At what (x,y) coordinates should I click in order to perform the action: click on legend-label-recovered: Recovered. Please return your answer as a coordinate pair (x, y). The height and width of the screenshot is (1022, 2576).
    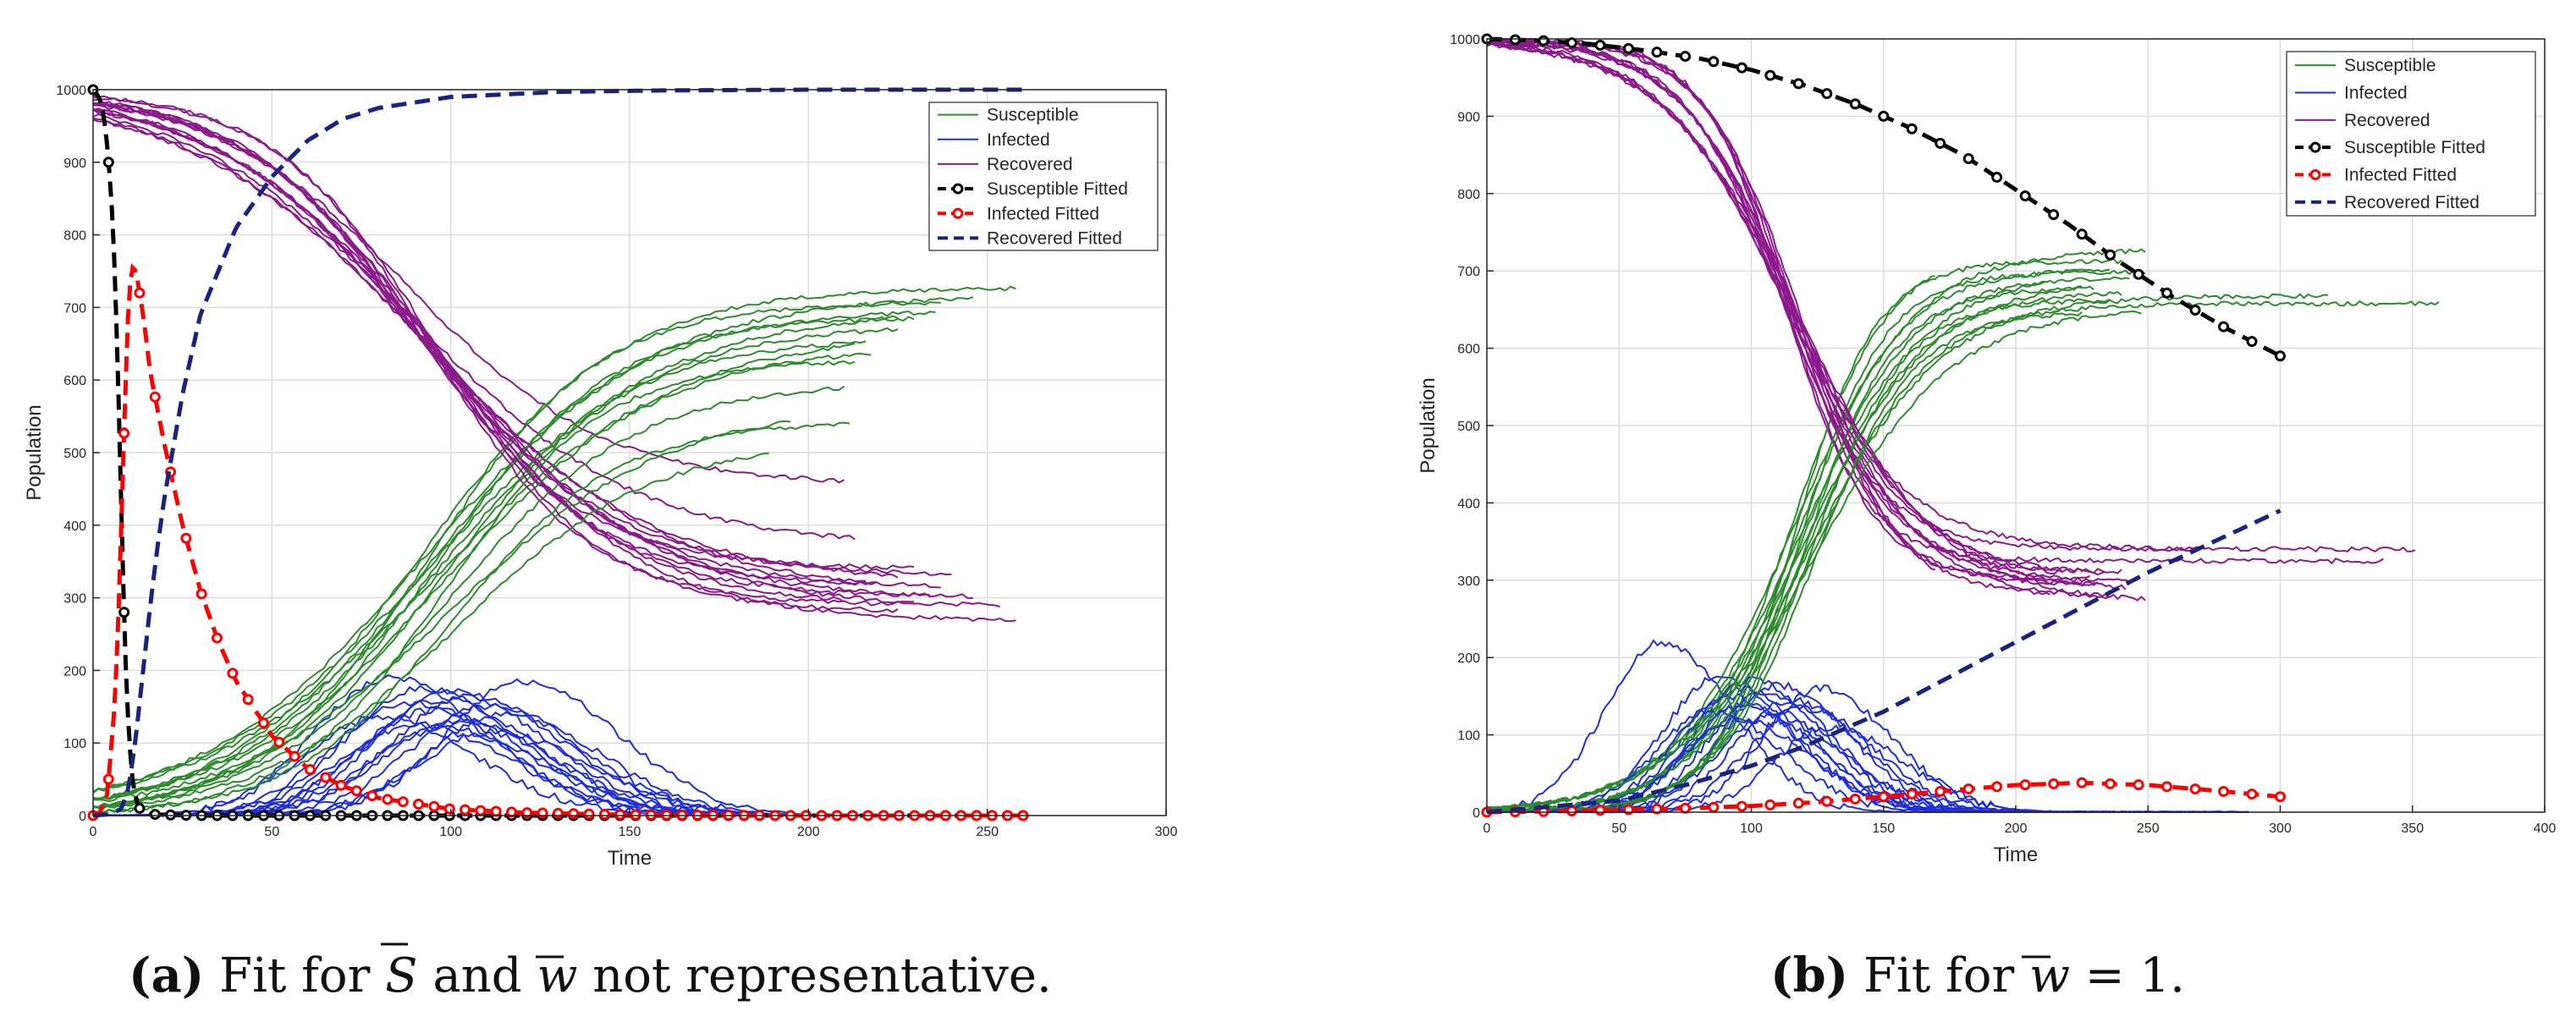
    Looking at the image, I should click on (2387, 120).